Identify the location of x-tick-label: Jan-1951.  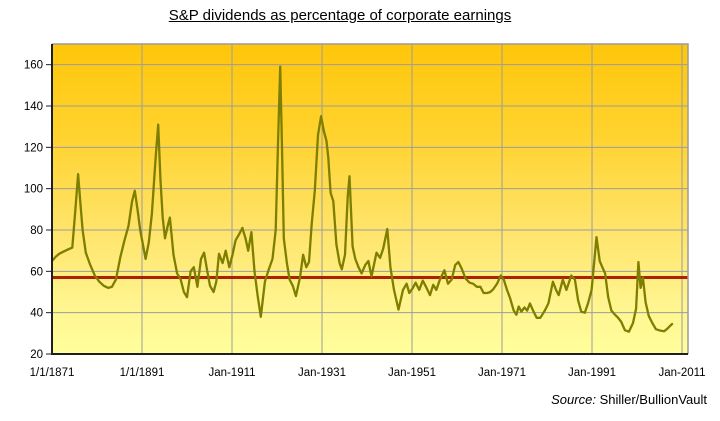
(412, 373).